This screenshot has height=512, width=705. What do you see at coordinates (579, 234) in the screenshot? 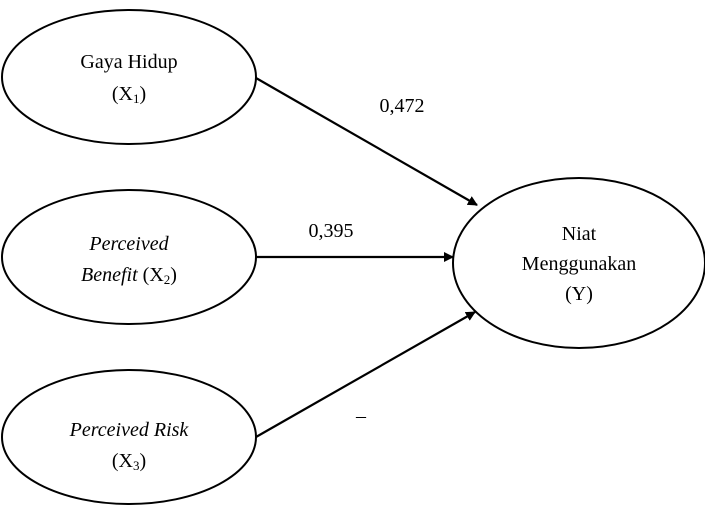
I see `node-y-line1: Niat` at bounding box center [579, 234].